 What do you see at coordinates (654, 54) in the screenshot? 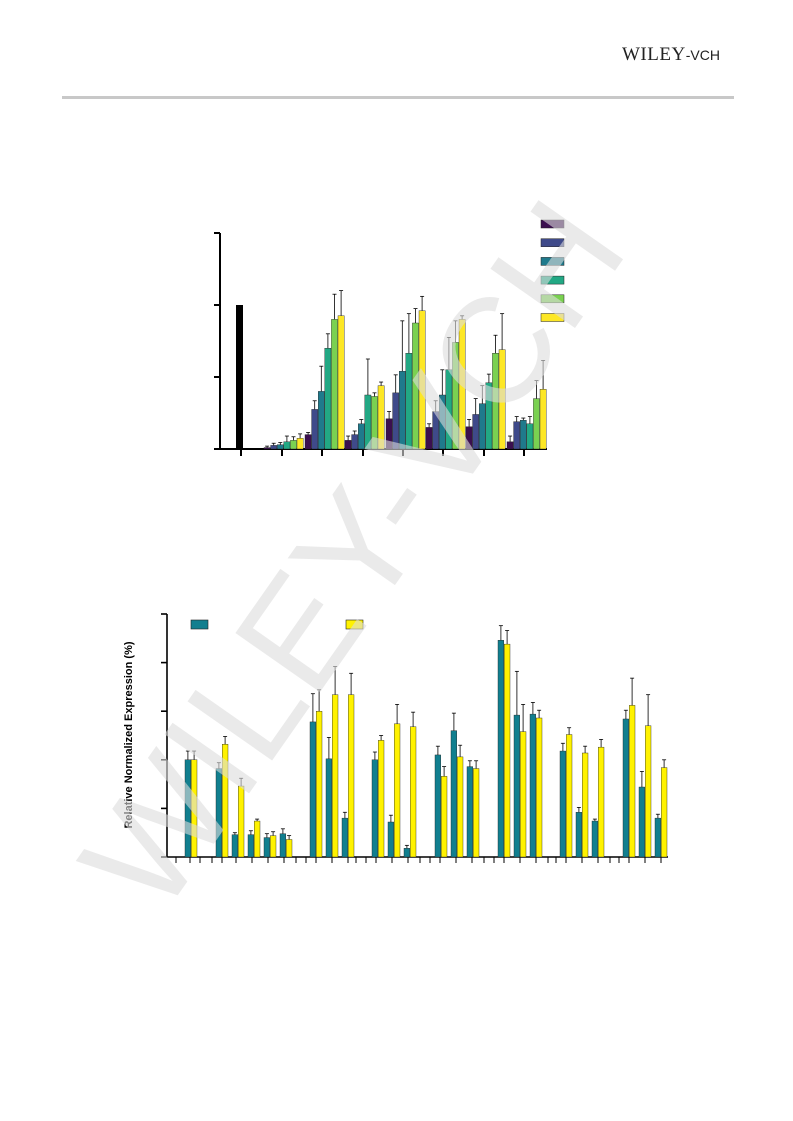
I see `publisher-name: WILEY` at bounding box center [654, 54].